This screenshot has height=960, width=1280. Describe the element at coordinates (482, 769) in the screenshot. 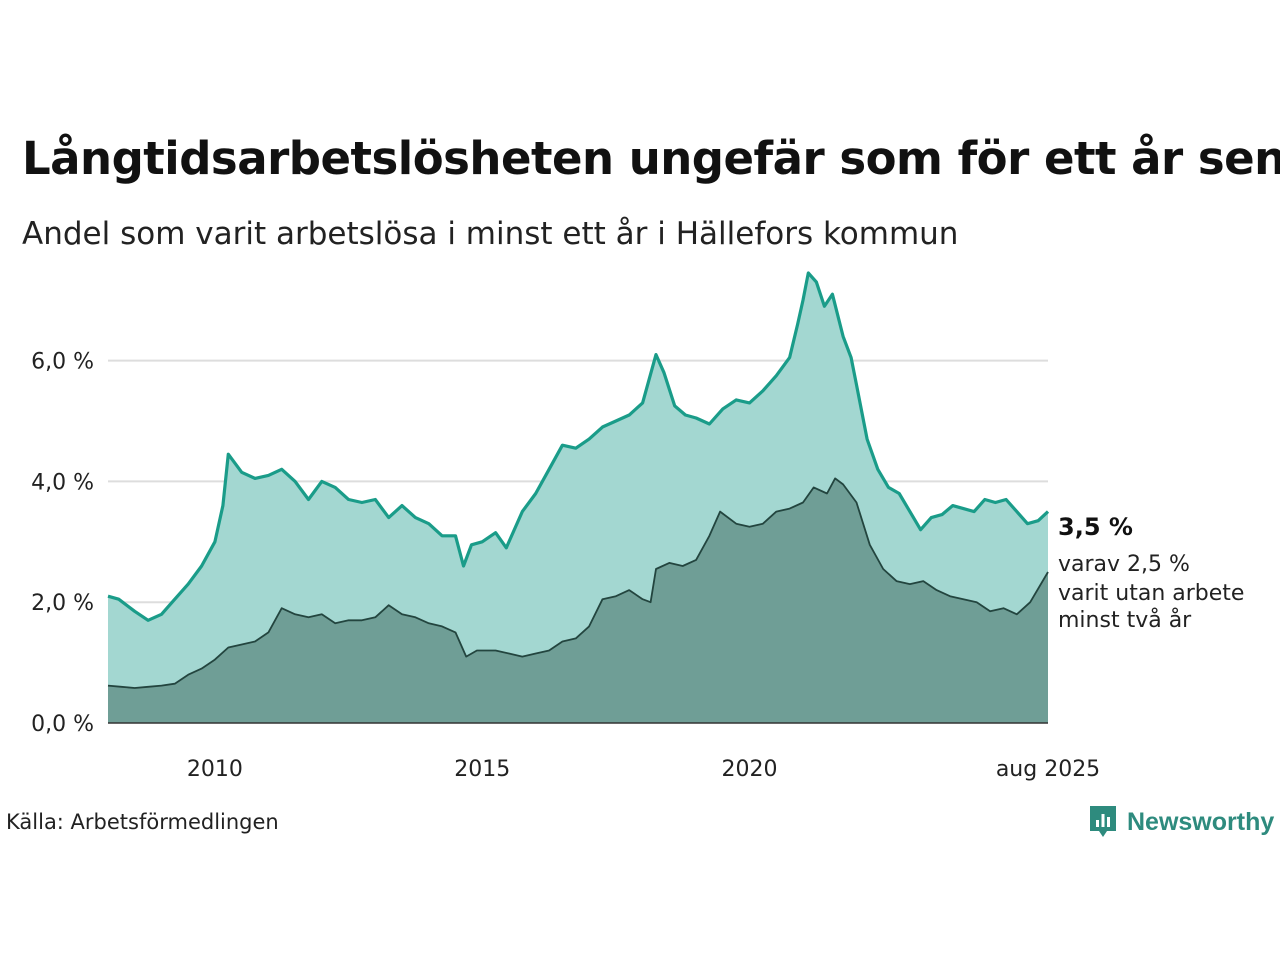

I see `x-tick-label: 2015` at that location.